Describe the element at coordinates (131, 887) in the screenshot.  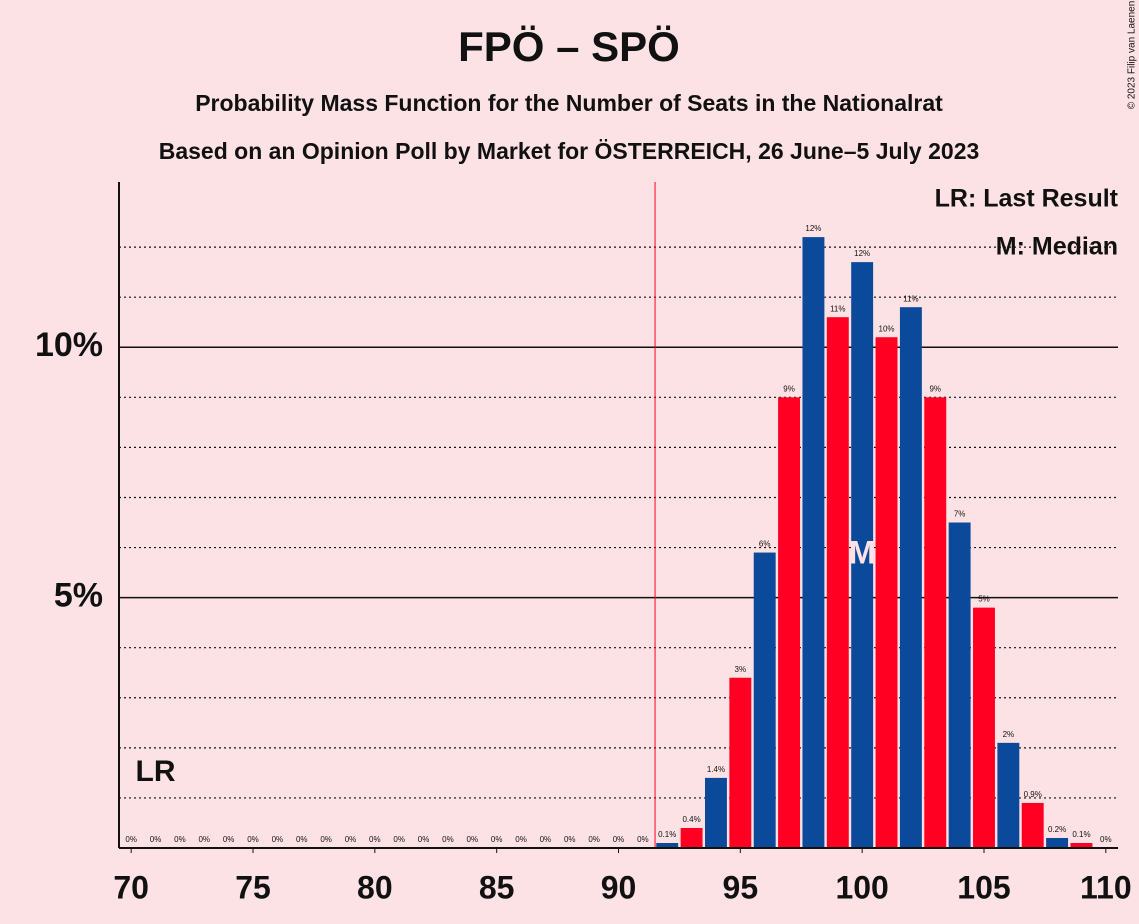
I see `x-tick-label: 70` at that location.